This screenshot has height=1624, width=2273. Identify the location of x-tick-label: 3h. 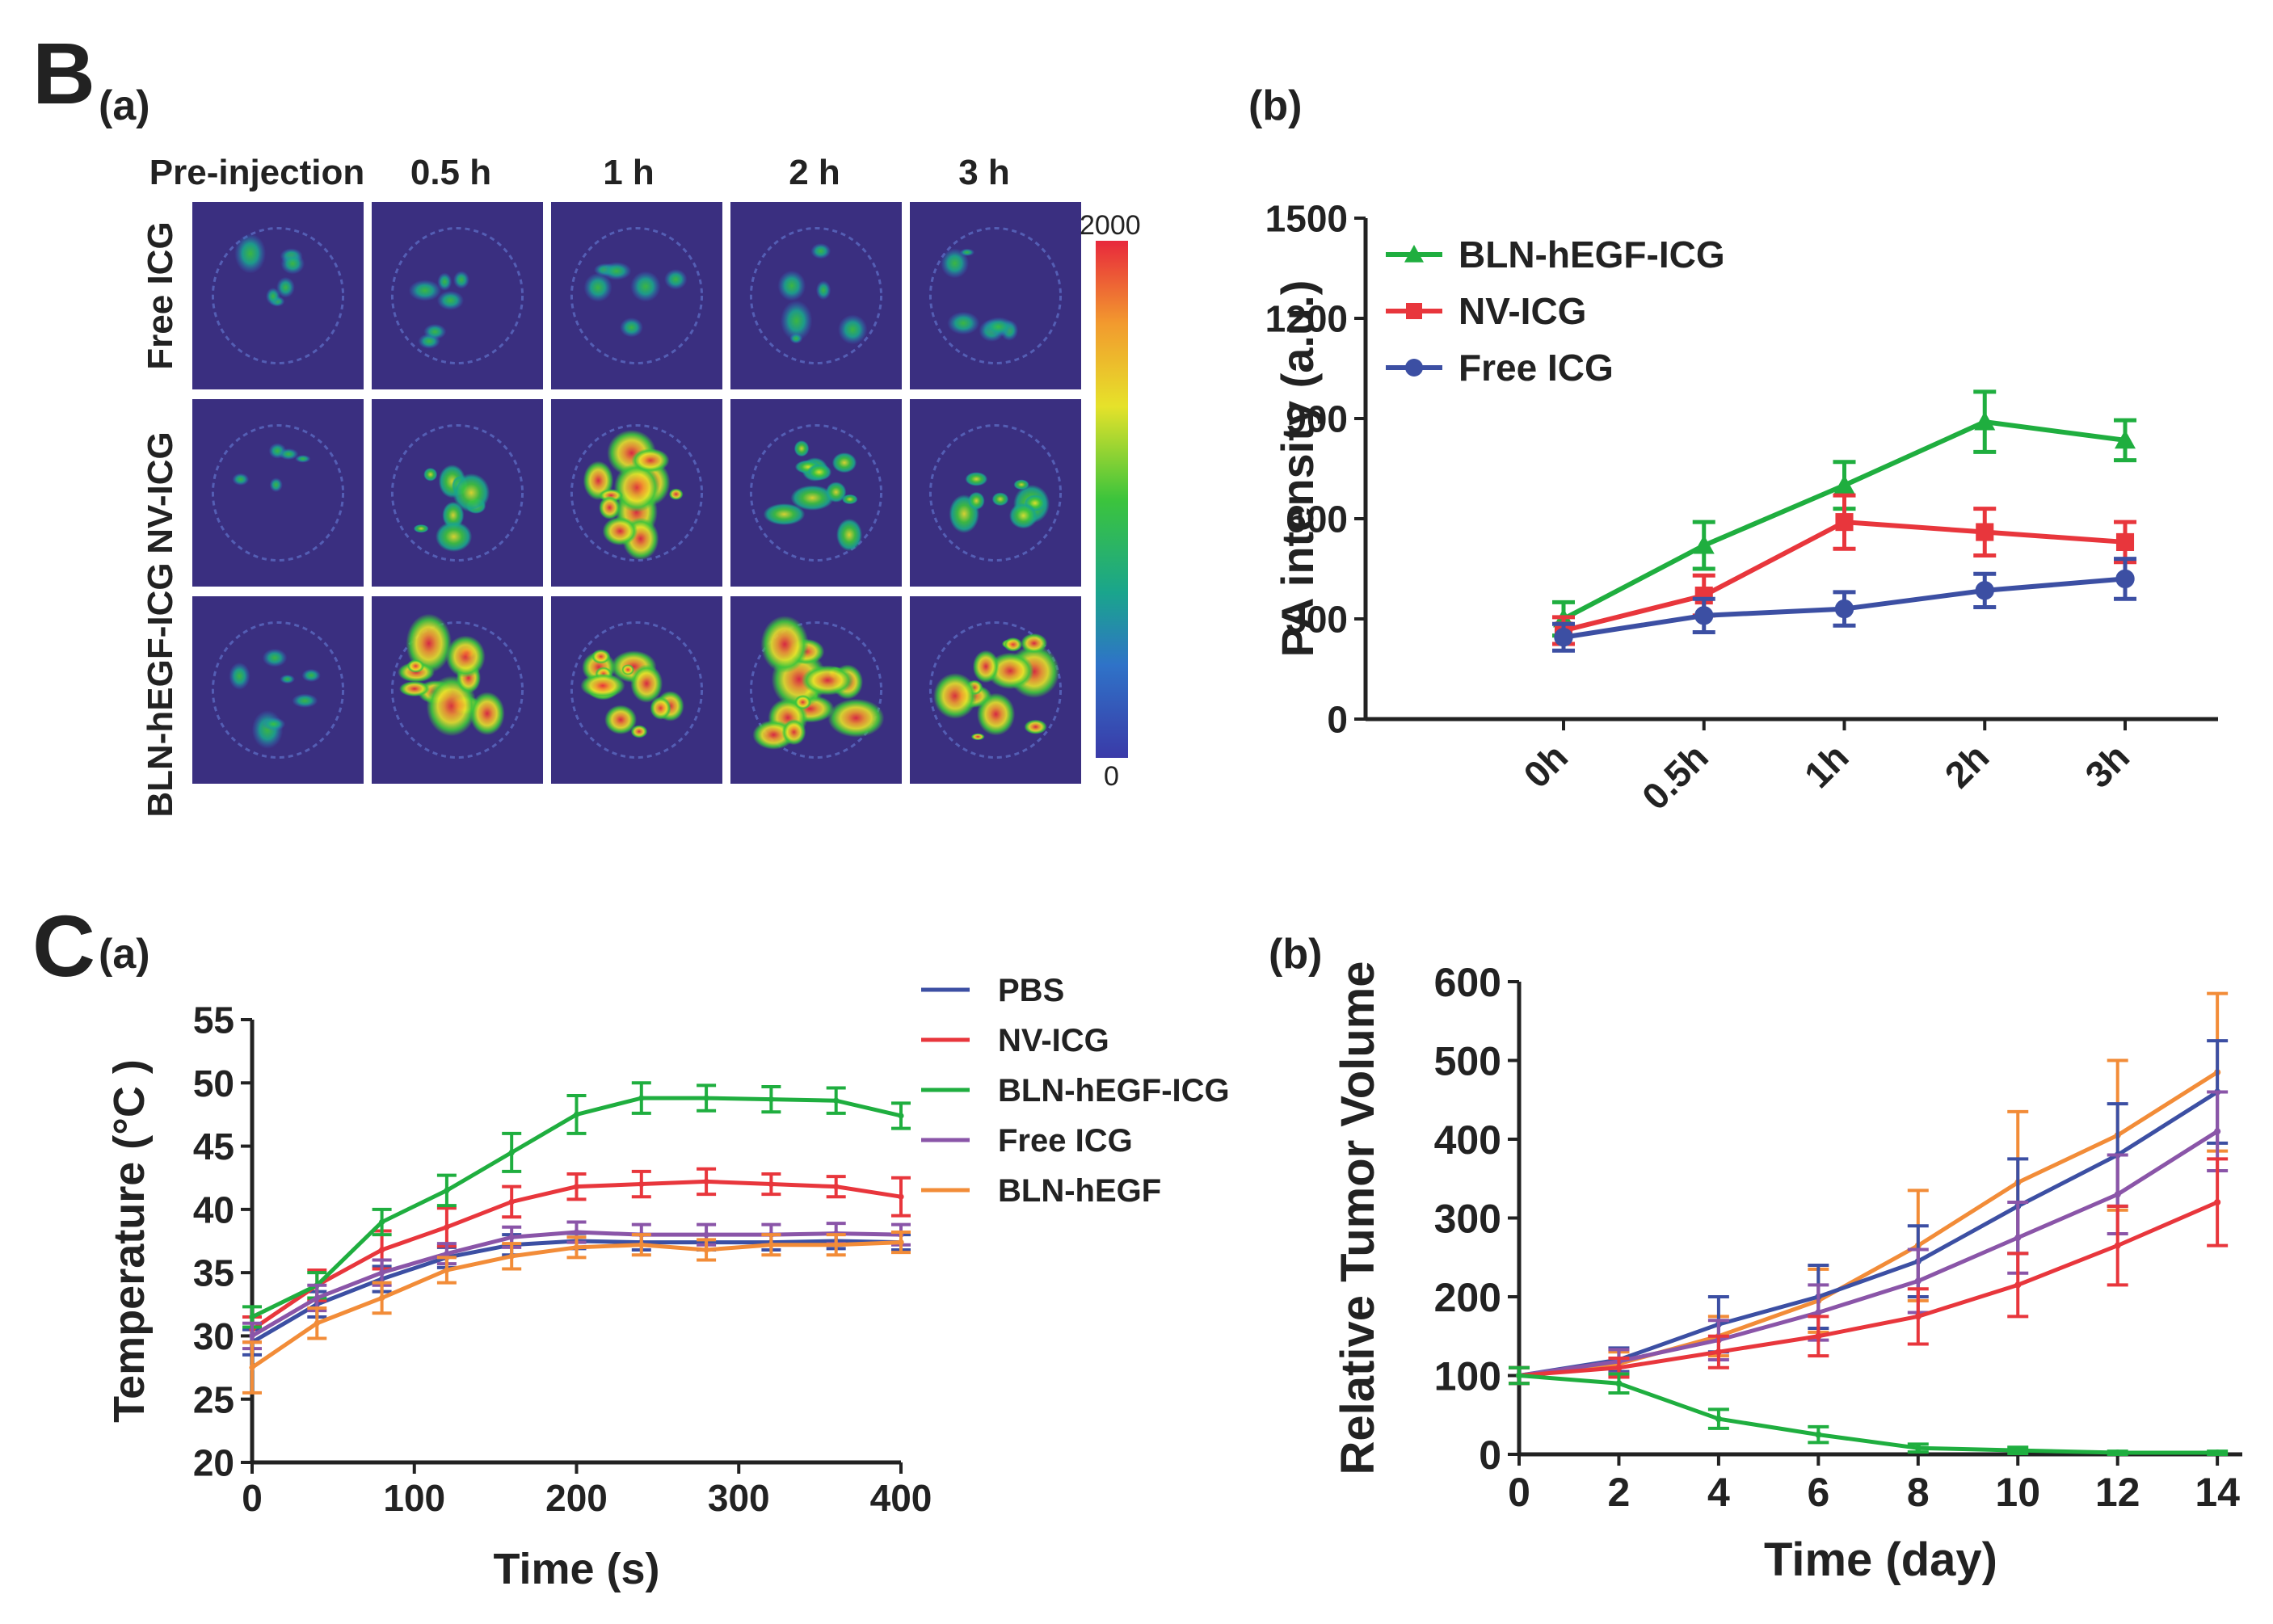
(2107, 766).